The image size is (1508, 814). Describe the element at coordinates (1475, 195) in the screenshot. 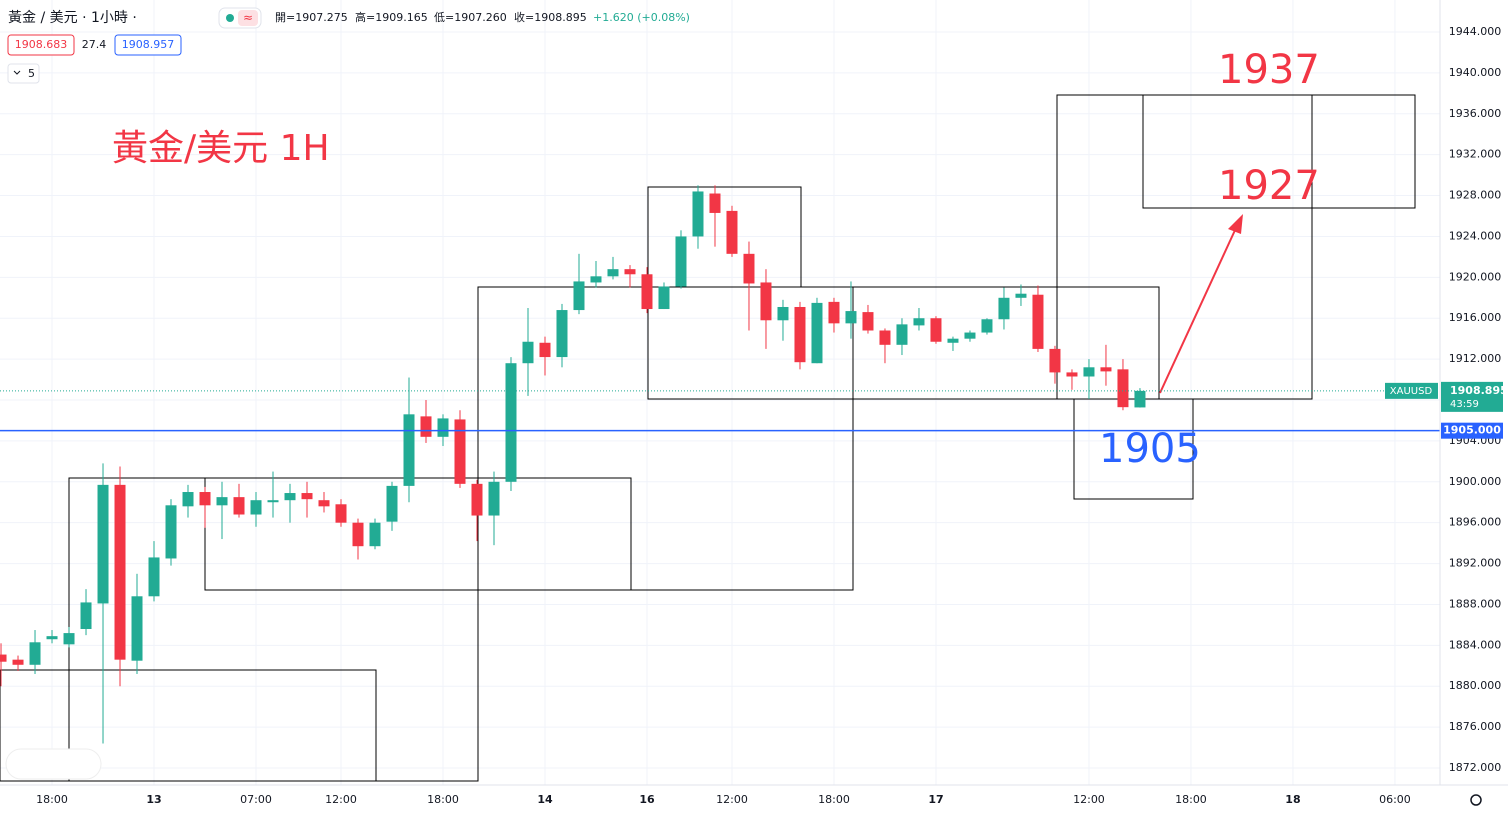

I see `y-tick-label: 1928.000` at that location.